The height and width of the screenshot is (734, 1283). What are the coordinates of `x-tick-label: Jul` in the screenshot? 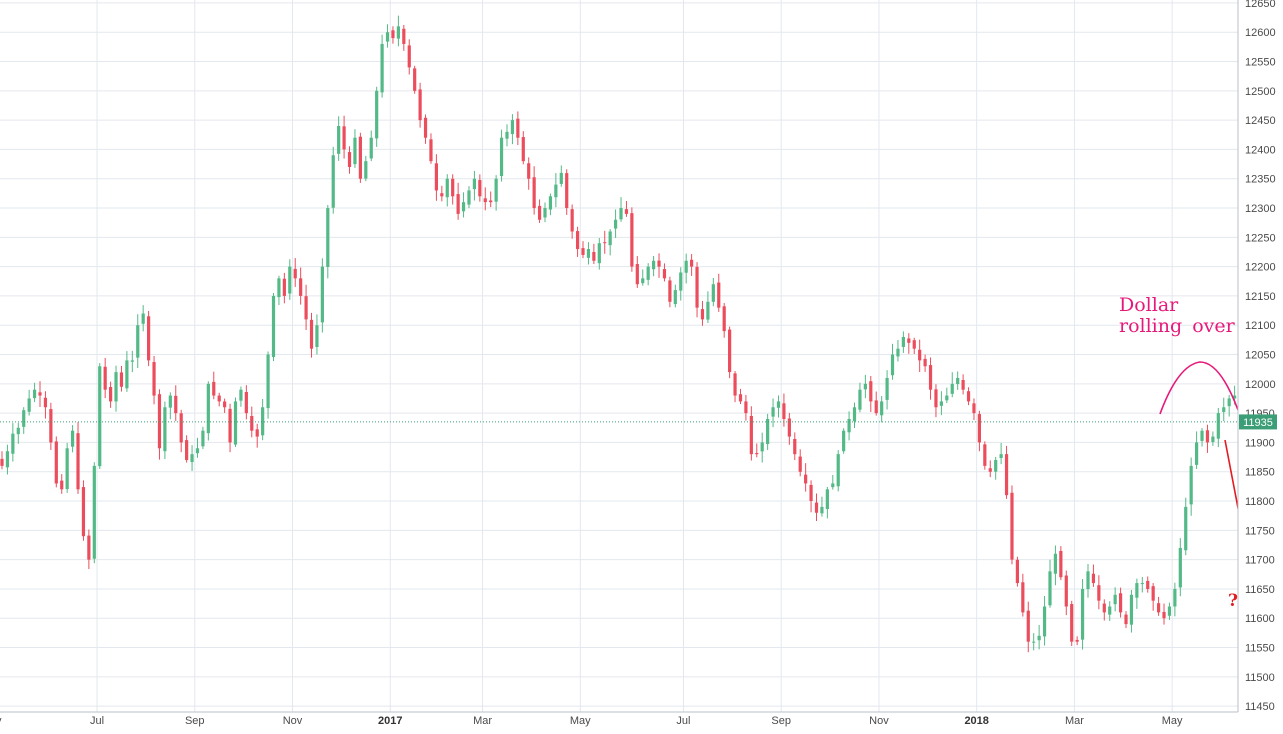 It's located at (683, 721).